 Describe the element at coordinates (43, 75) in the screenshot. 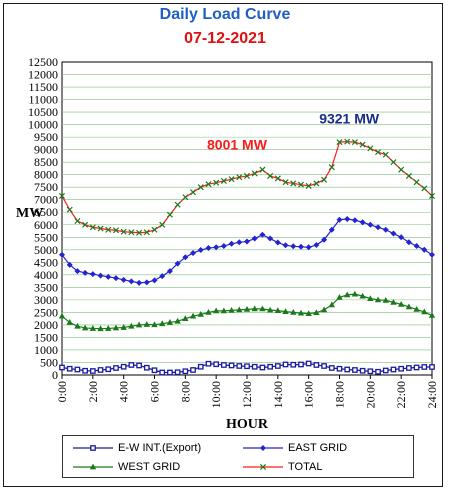

I see `y-tick-label: 12000` at that location.